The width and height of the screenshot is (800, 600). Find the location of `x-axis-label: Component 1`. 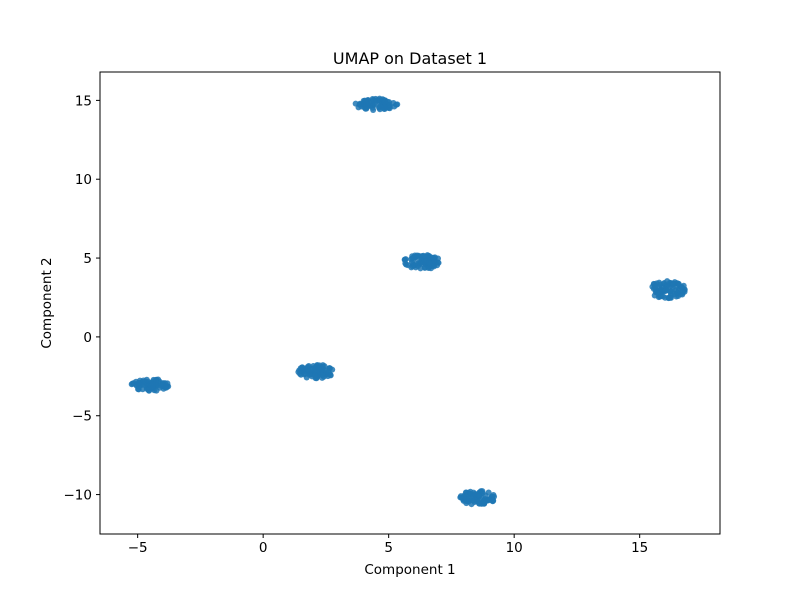

x-axis-label: Component 1 is located at coordinates (409, 570).